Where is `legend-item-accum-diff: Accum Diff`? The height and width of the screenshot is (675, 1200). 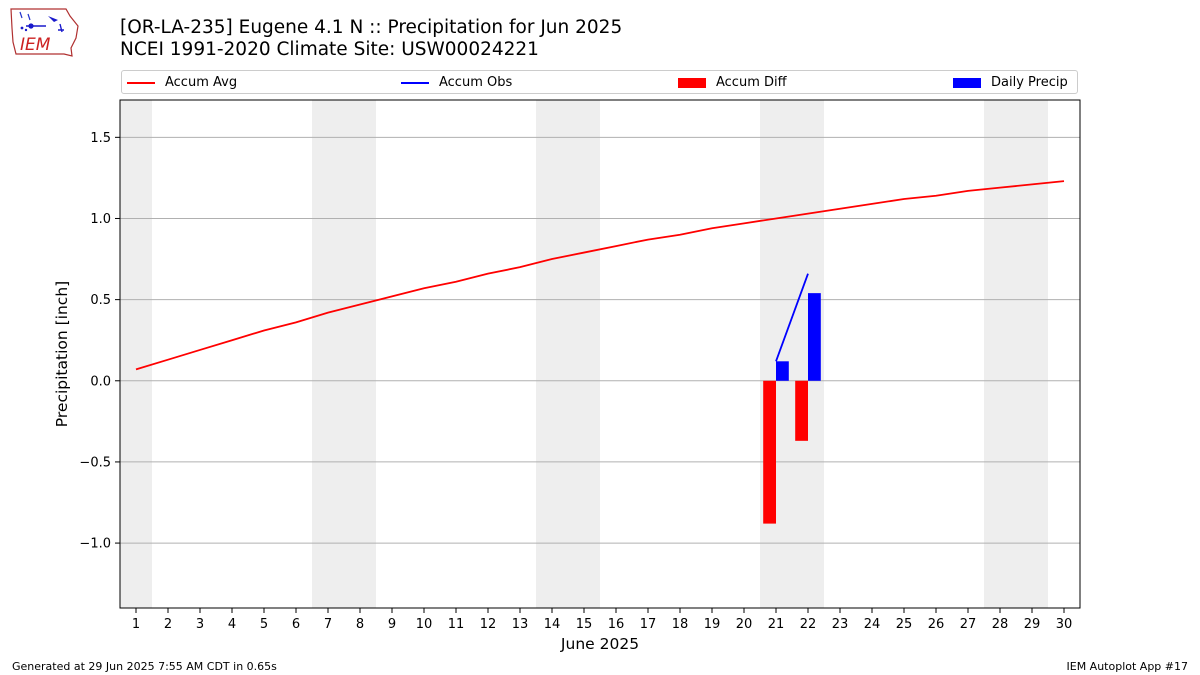
legend-item-accum-diff: Accum Diff is located at coordinates (732, 83).